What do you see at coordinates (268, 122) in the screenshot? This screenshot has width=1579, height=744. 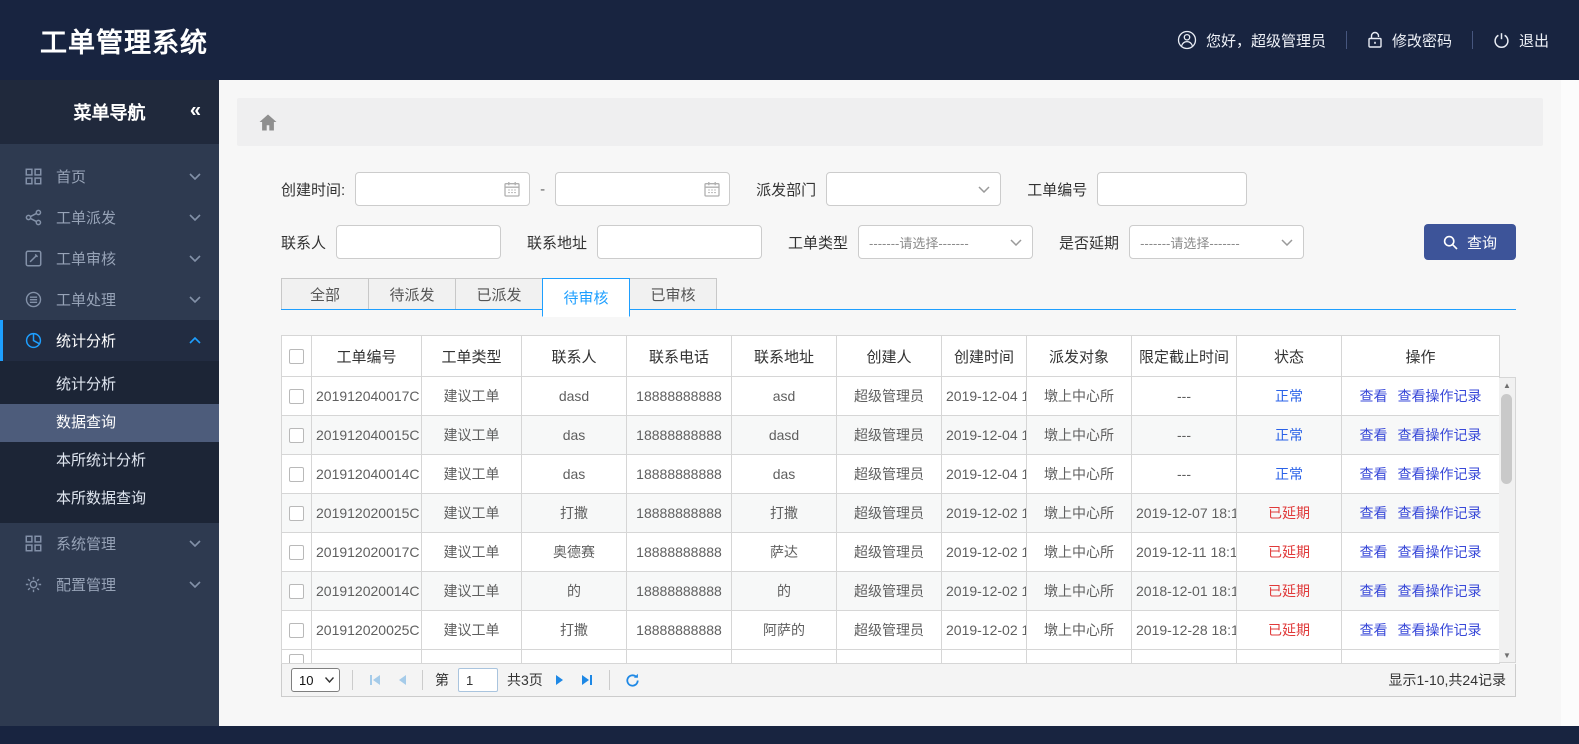 I see `home-icon` at bounding box center [268, 122].